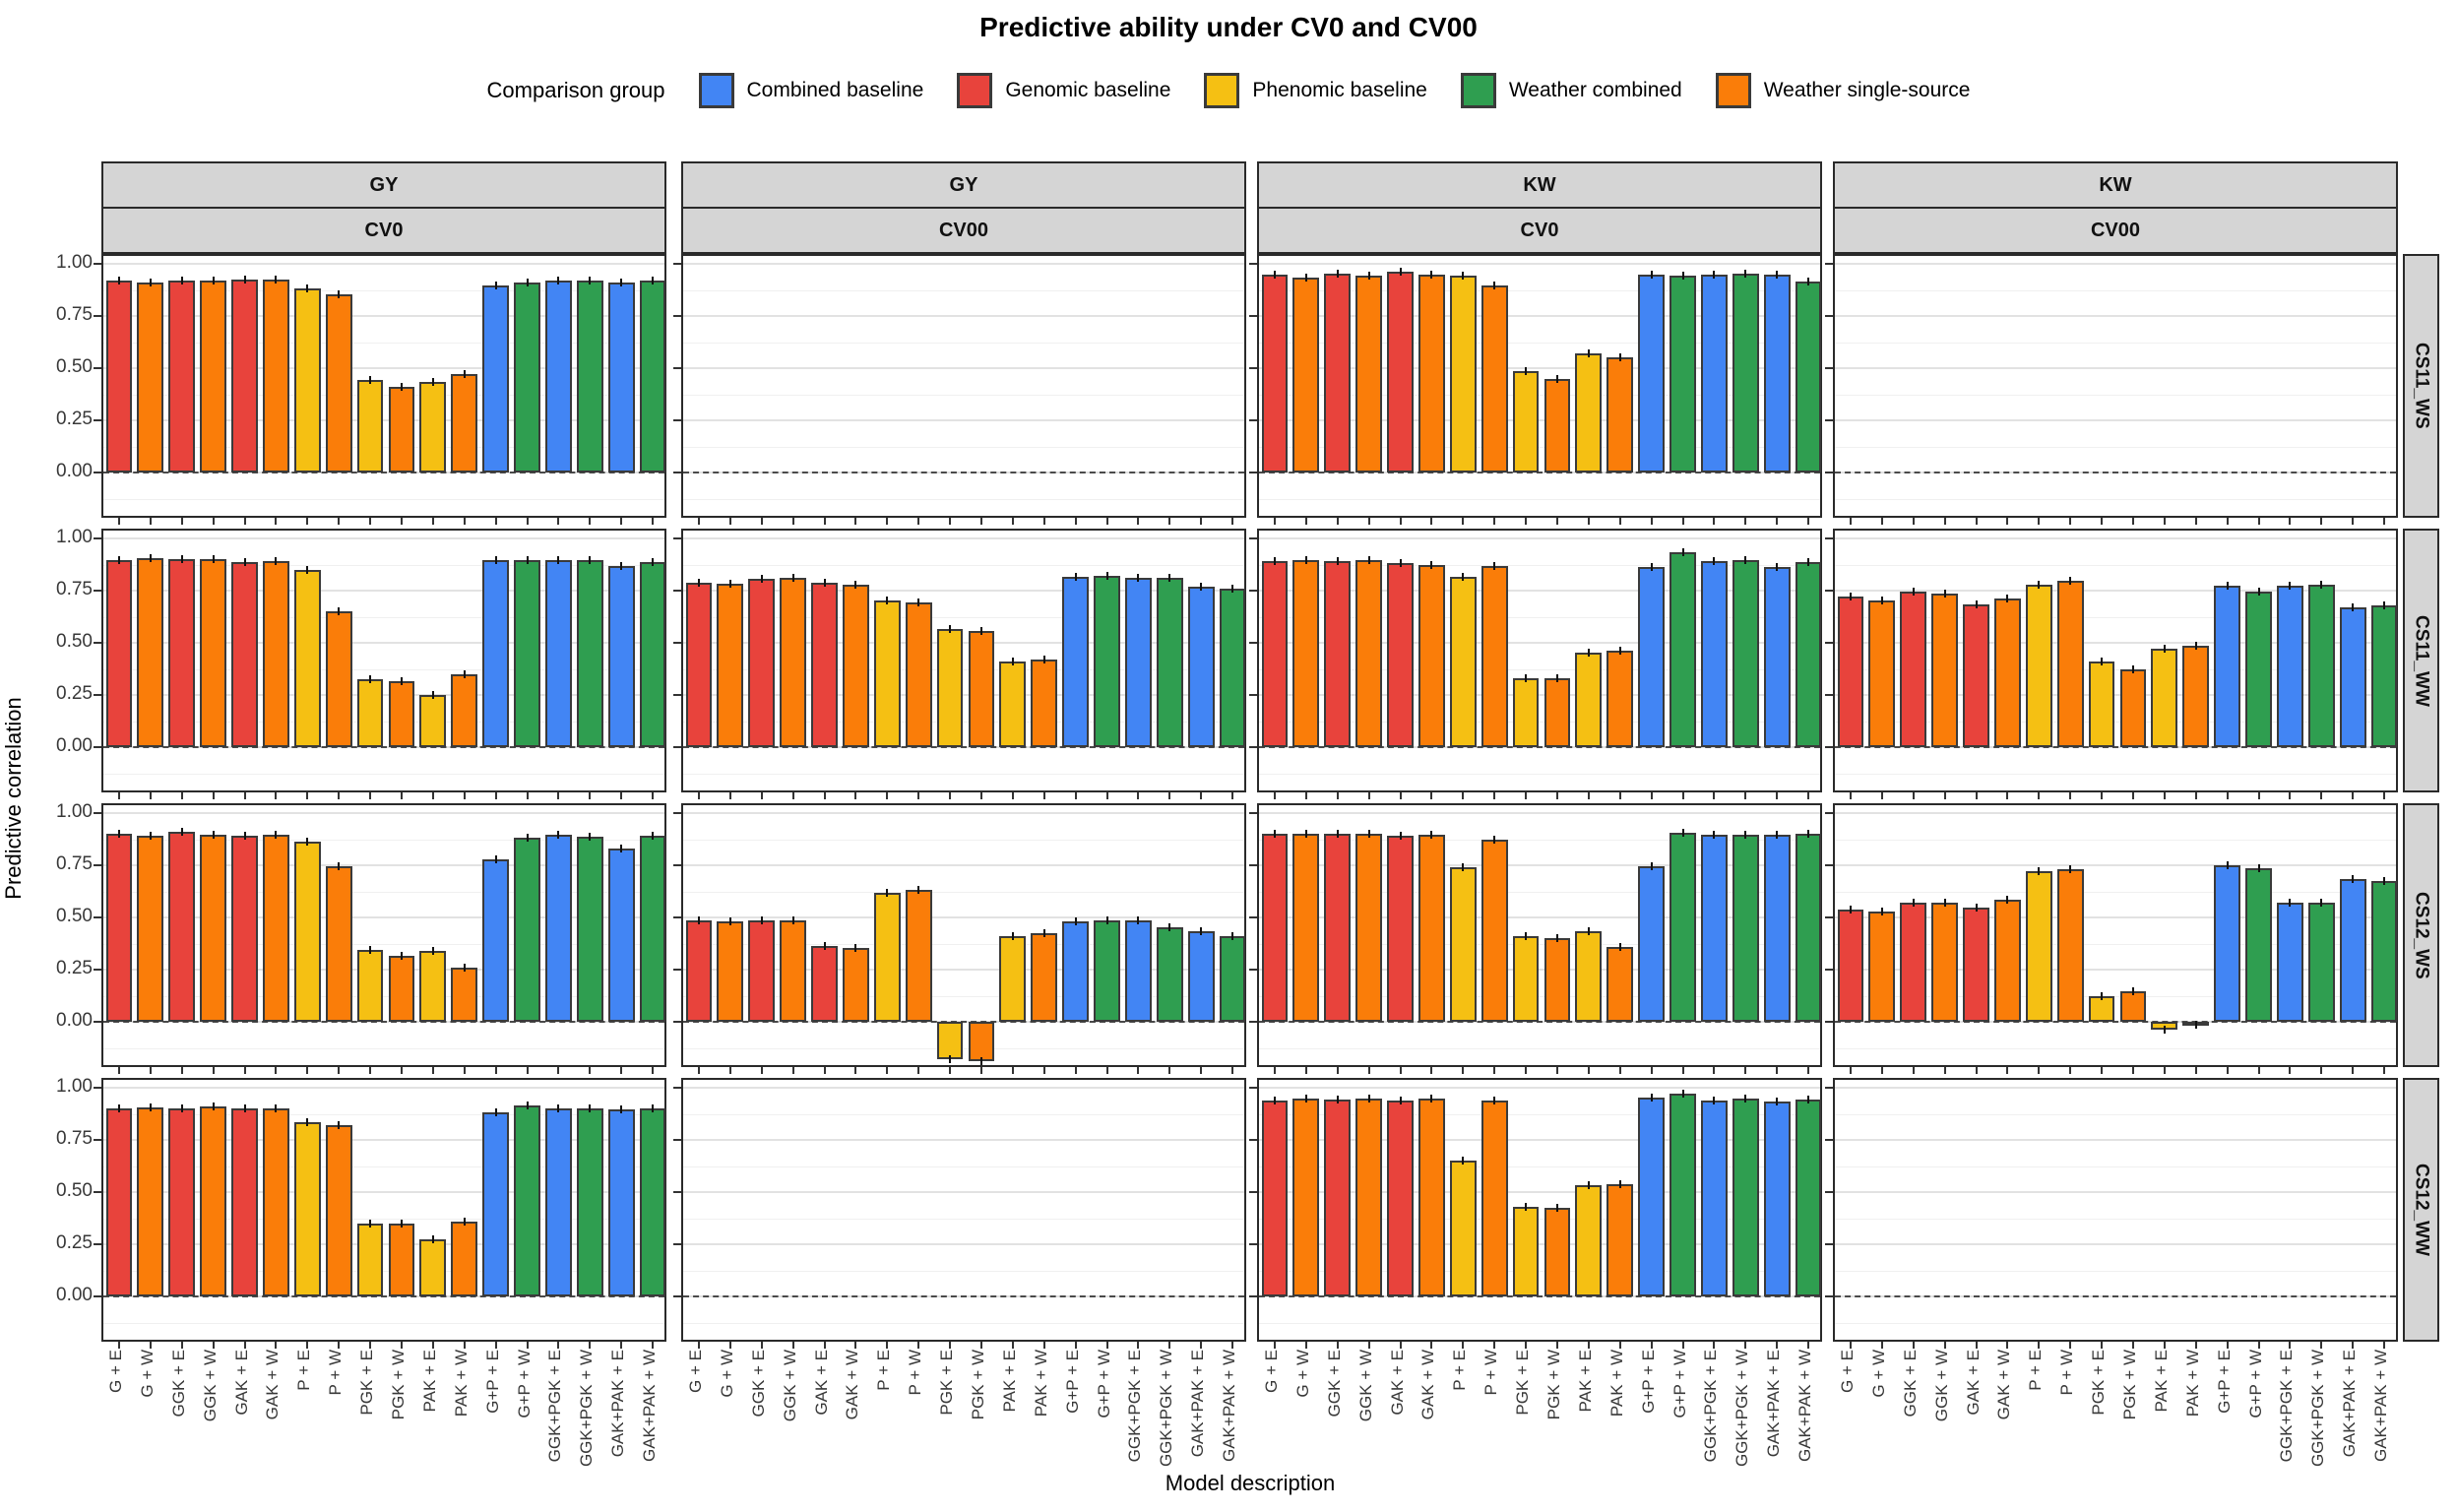 The height and width of the screenshot is (1512, 2457). Describe the element at coordinates (1553, 1385) in the screenshot. I see `x-tick-label: PGK + W` at that location.